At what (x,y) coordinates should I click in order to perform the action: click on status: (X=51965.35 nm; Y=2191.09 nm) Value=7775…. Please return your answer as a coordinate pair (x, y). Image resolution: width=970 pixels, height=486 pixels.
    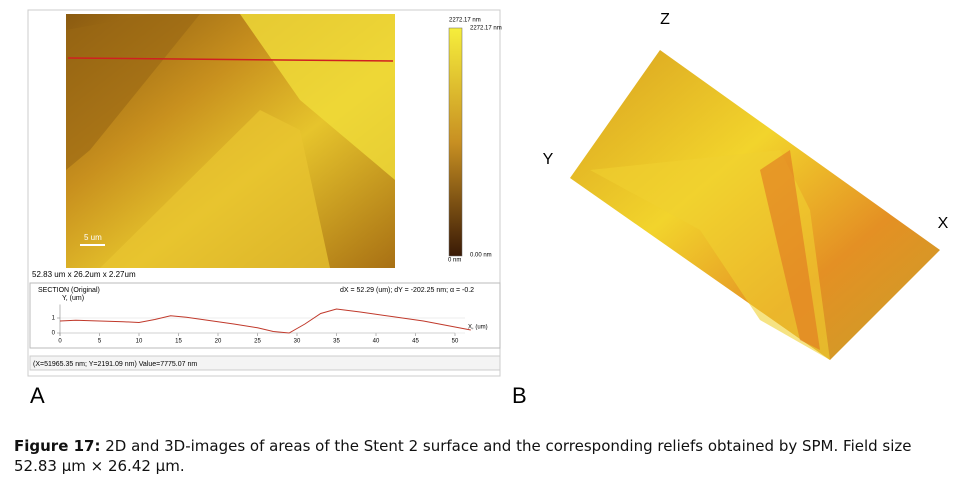
    Looking at the image, I should click on (115, 364).